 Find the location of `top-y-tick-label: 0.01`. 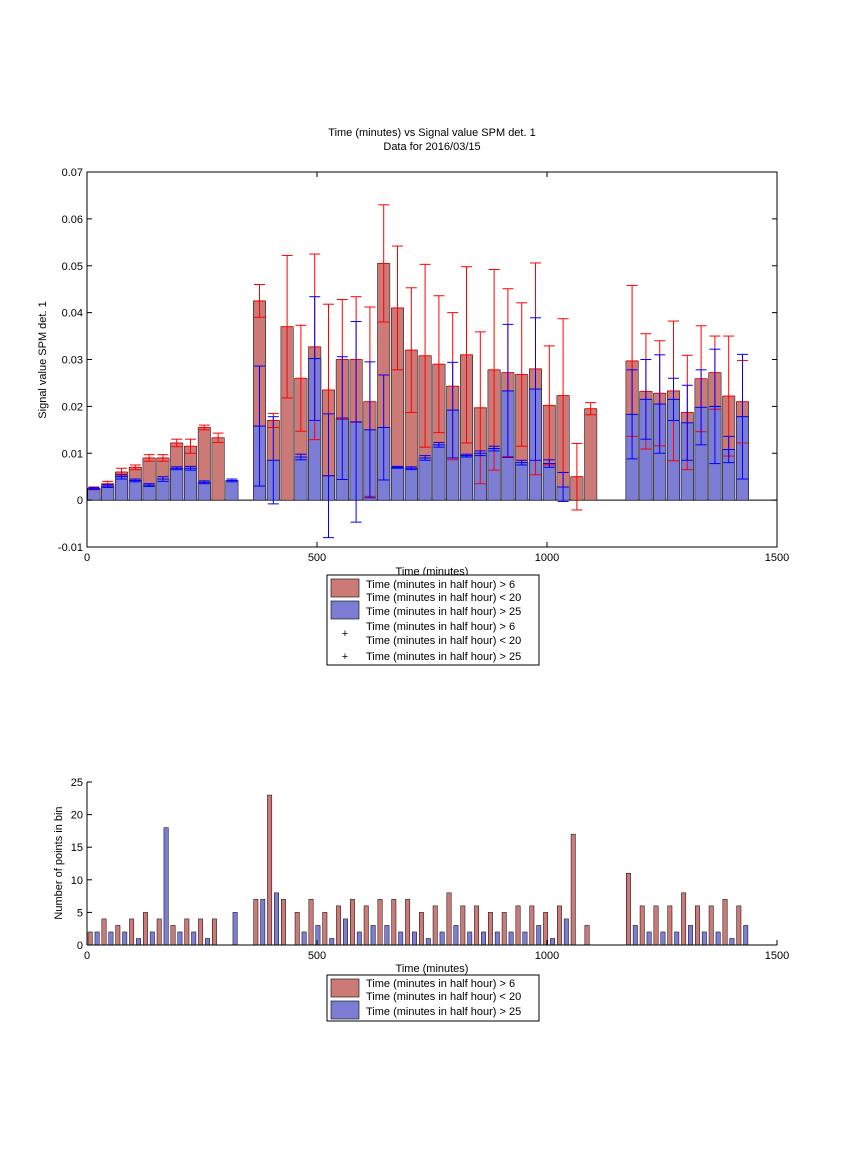

top-y-tick-label: 0.01 is located at coordinates (72, 454).